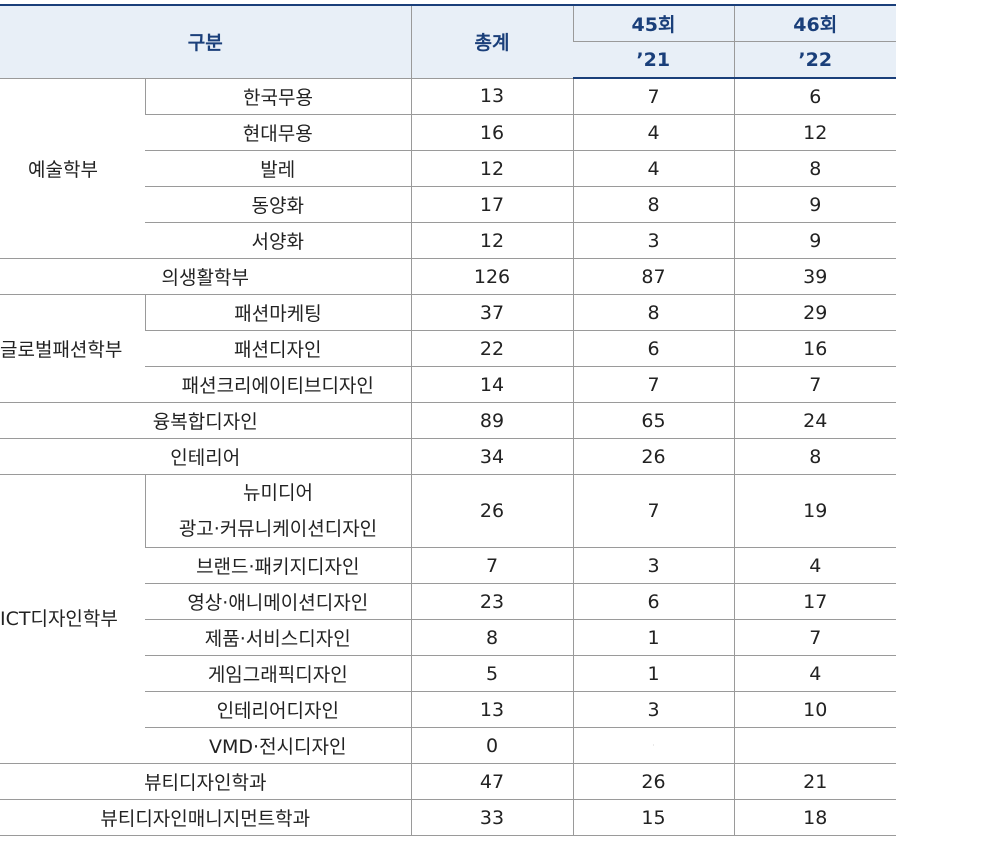  Describe the element at coordinates (653, 23) in the screenshot. I see `header-session-45: 45회` at that location.